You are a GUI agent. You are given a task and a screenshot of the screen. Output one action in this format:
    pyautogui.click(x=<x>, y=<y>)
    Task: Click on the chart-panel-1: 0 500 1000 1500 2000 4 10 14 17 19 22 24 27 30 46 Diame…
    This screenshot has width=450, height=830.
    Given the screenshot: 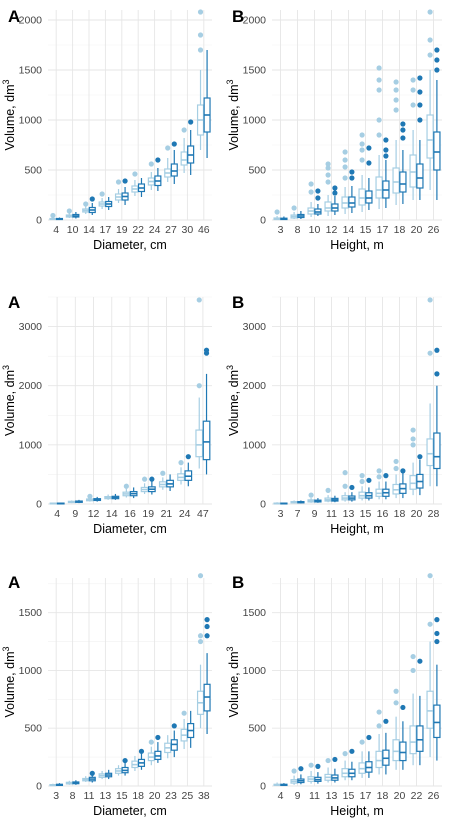 What is the action you would take?
    pyautogui.click(x=106, y=129)
    